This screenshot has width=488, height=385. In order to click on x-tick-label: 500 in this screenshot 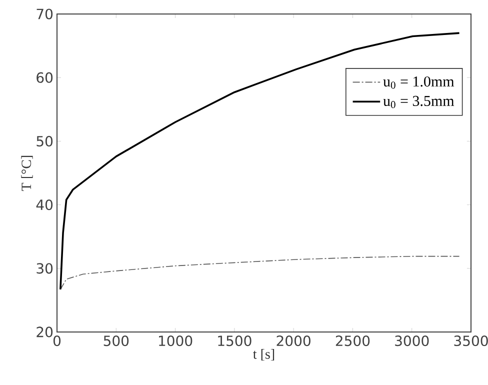, I will do `click(116, 341)`.